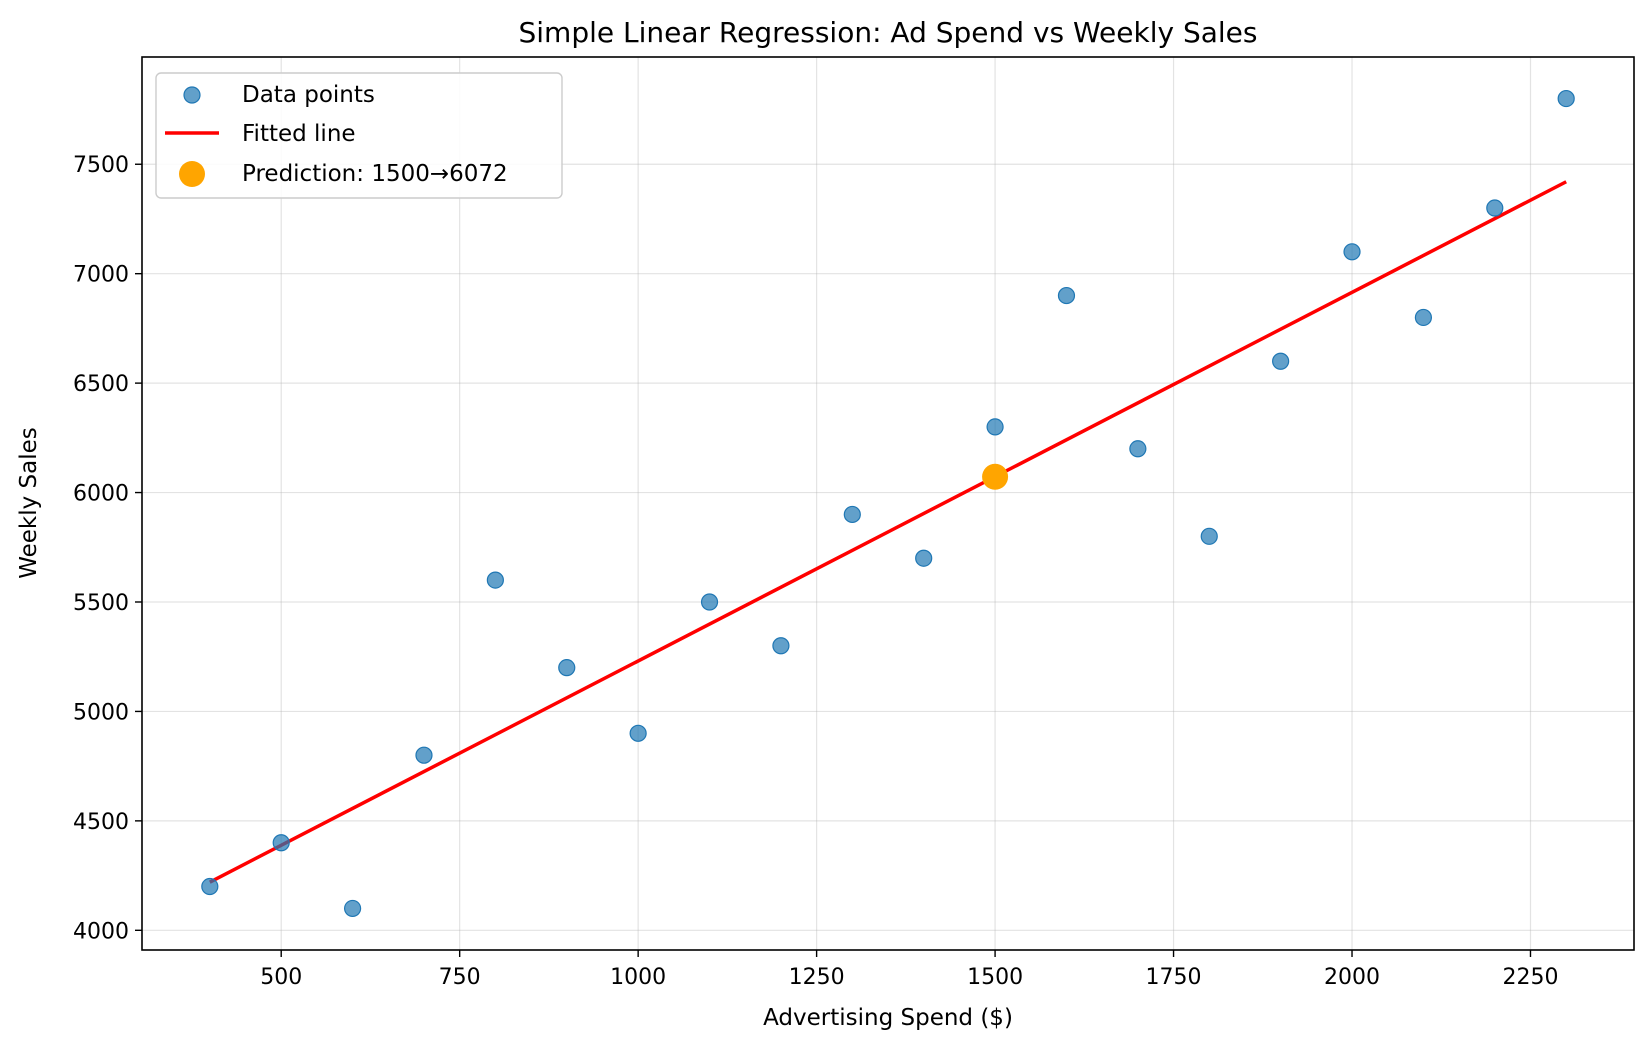 The height and width of the screenshot is (1051, 1649). Describe the element at coordinates (192, 174) in the screenshot. I see `legend-marker-prediction` at that location.